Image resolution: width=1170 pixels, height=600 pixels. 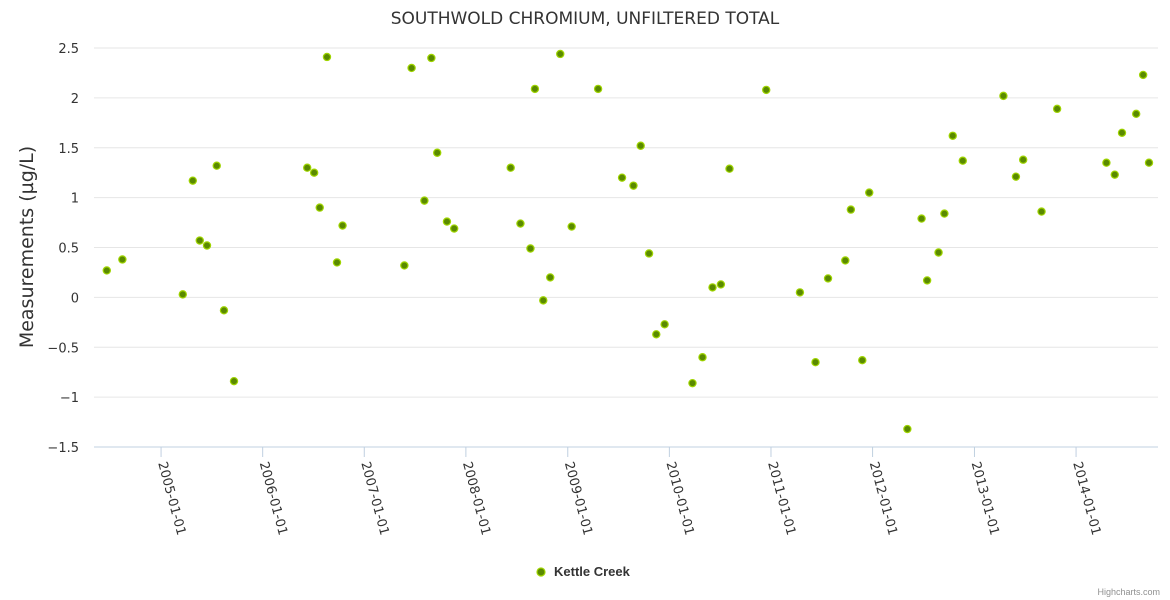 What do you see at coordinates (541, 572) in the screenshot?
I see `legend-marker` at bounding box center [541, 572].